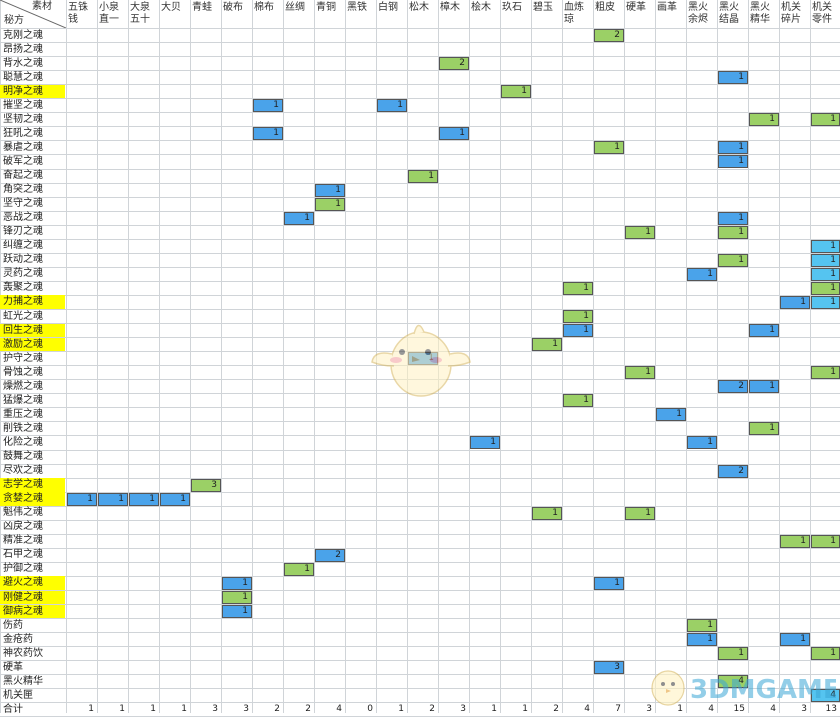  What do you see at coordinates (23, 175) in the screenshot?
I see `row-label: 奋起之魂` at bounding box center [23, 175].